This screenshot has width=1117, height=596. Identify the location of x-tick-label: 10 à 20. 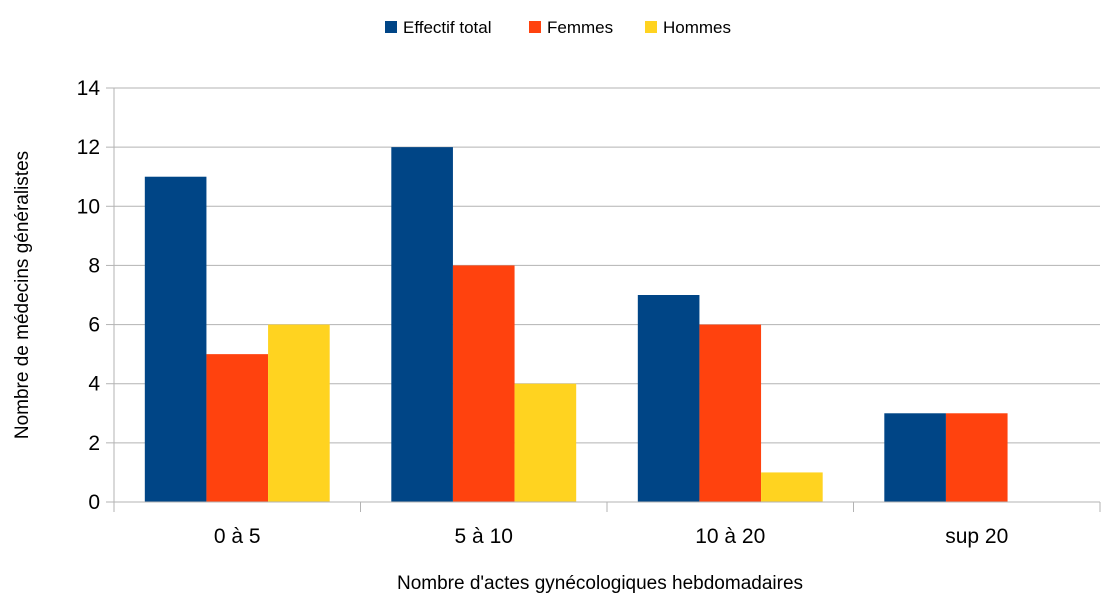
(730, 536).